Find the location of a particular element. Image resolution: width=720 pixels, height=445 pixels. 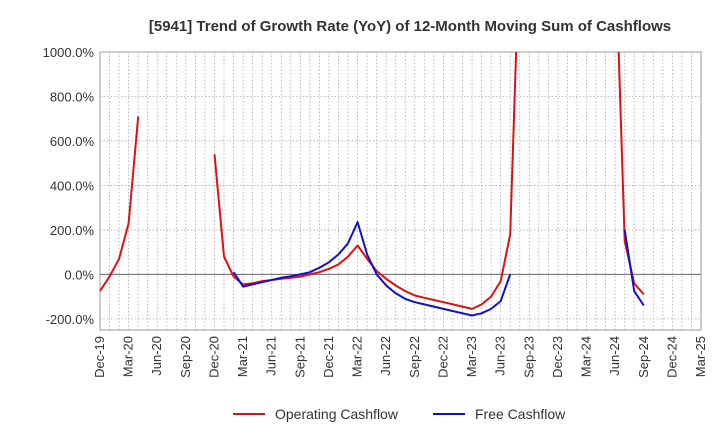

x-tick-label: Sep-24 is located at coordinates (643, 357).